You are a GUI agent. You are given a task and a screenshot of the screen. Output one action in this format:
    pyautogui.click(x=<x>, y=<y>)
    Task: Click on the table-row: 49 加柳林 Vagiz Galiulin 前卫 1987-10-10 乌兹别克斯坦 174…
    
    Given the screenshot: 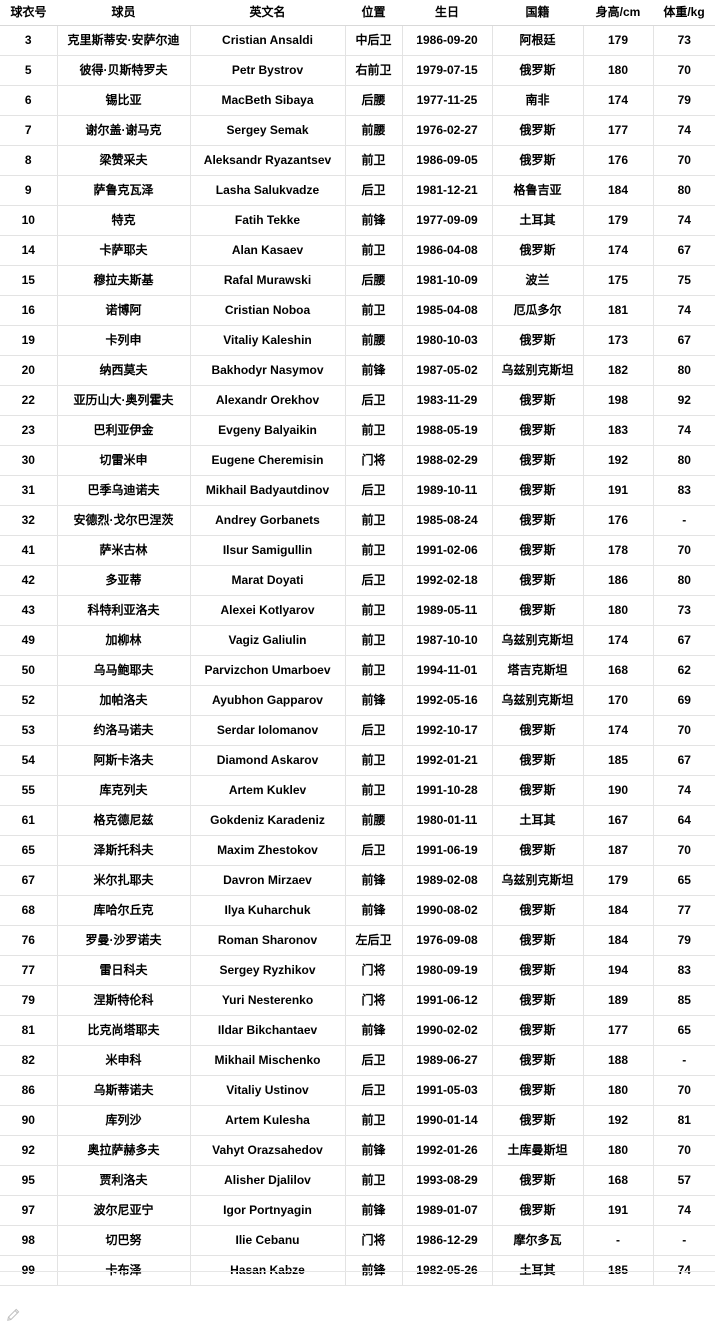 What is the action you would take?
    pyautogui.click(x=357, y=640)
    